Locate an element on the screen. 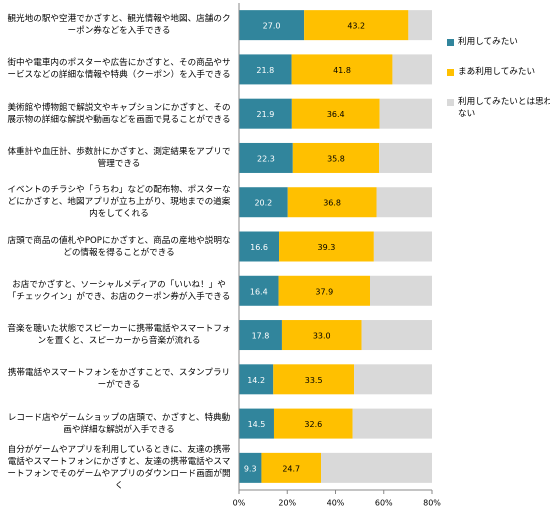  legend-label: 利用してみたいとは思わない is located at coordinates (504, 108).